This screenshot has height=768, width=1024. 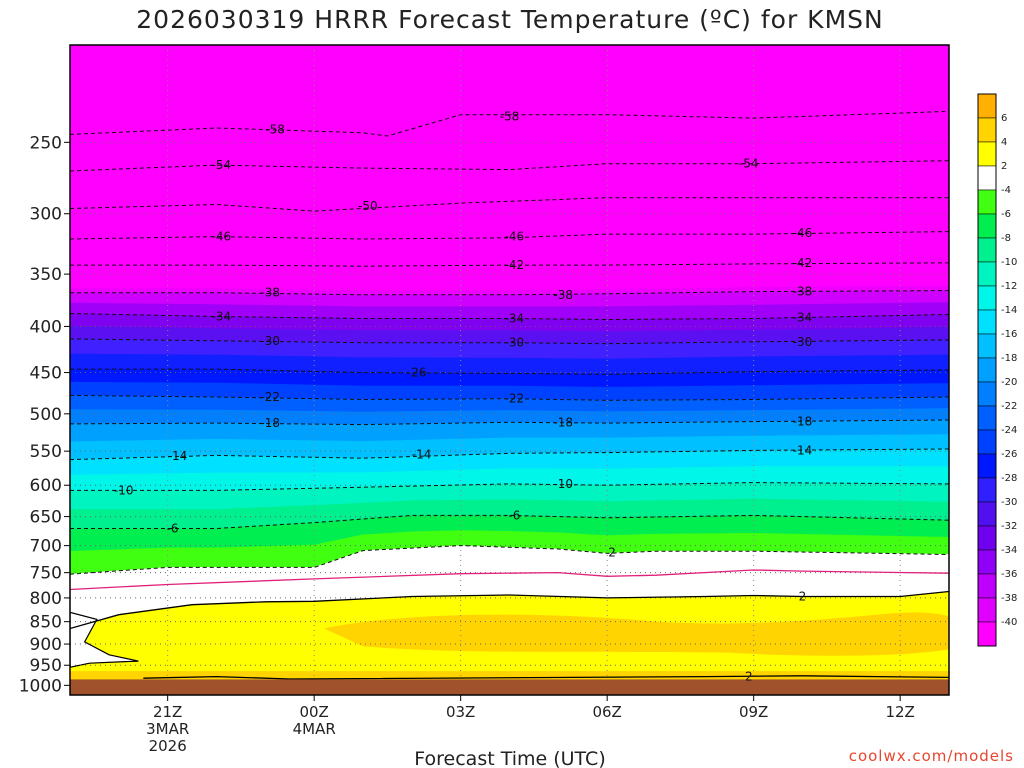 I want to click on y-tick-label: 450, so click(x=46, y=374).